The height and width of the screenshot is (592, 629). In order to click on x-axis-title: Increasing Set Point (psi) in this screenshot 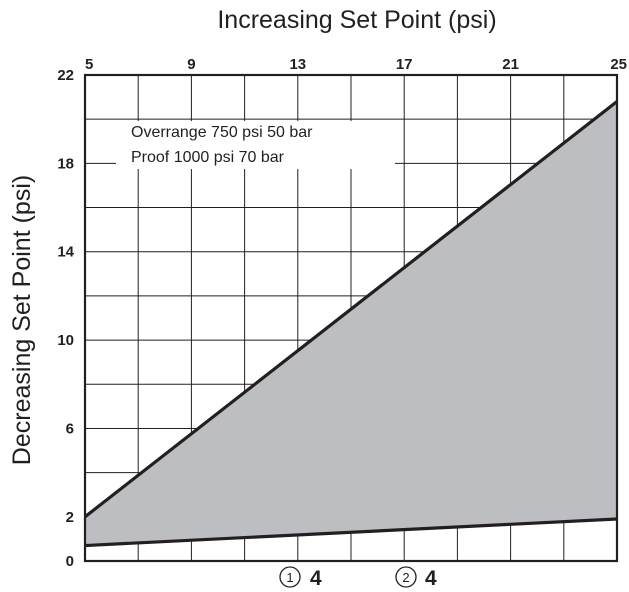, I will do `click(356, 20)`.